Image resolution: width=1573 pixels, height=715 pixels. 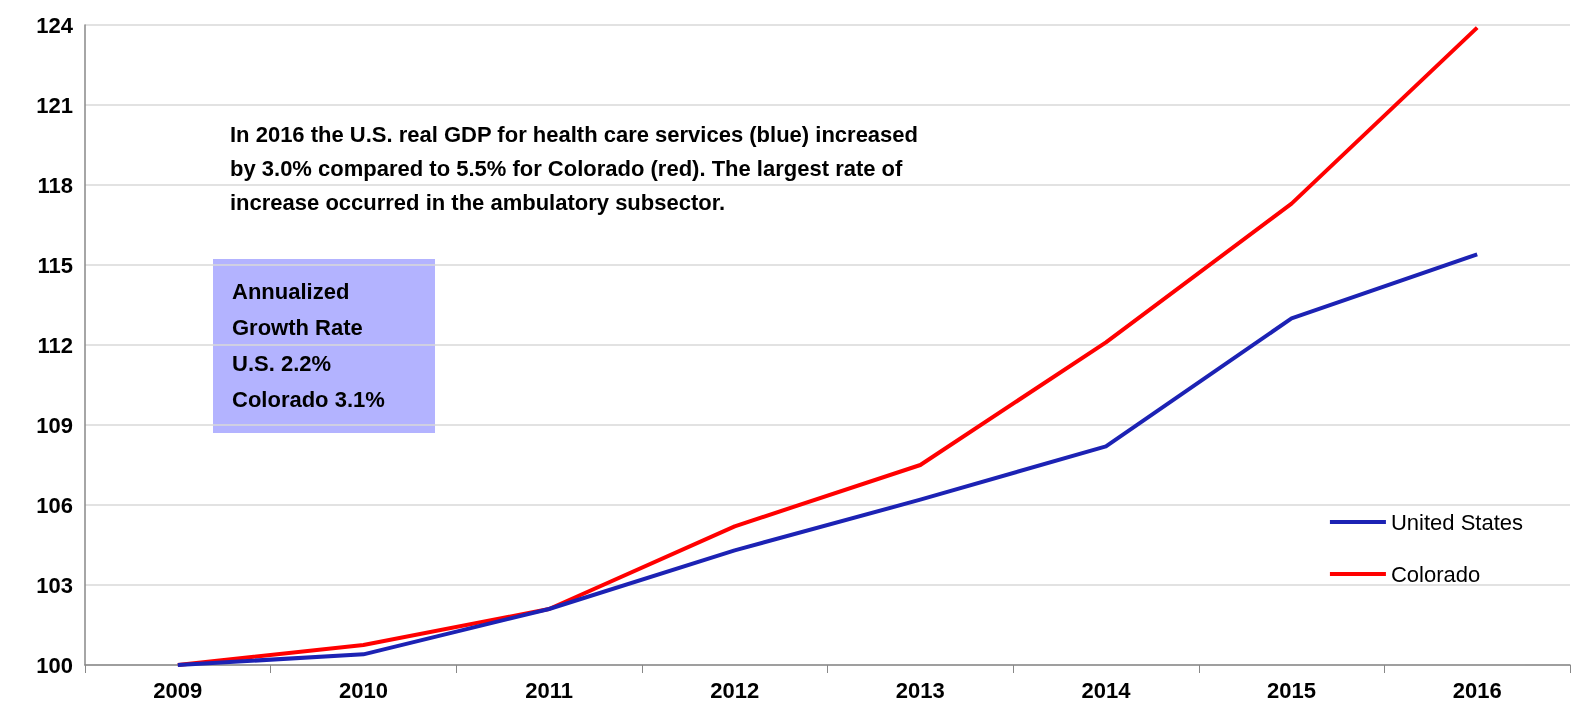 I want to click on y-tick-label: 100, so click(x=54, y=665).